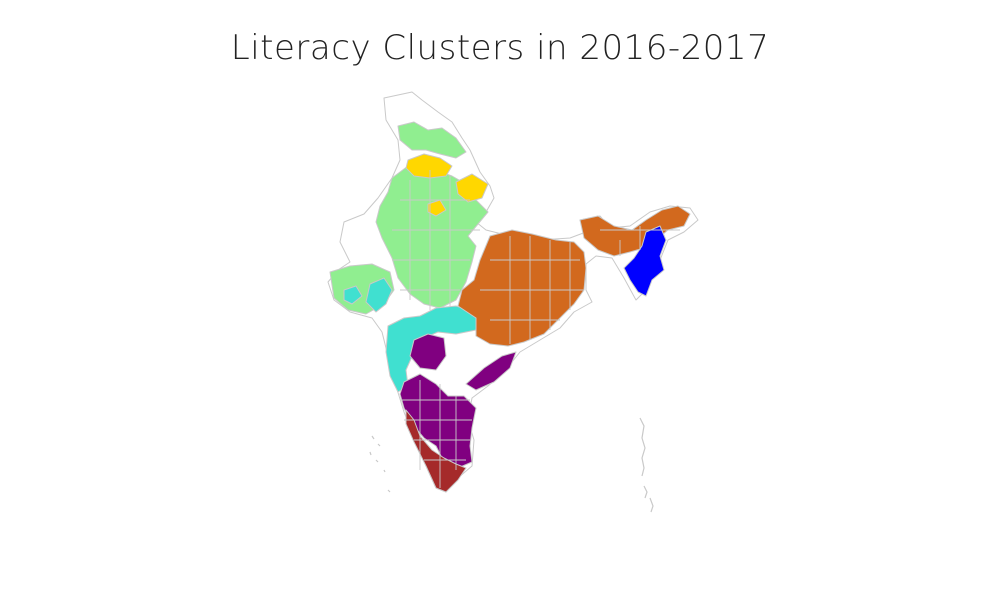 This screenshot has width=1000, height=600. Describe the element at coordinates (511, 465) in the screenshot. I see `islands` at that location.